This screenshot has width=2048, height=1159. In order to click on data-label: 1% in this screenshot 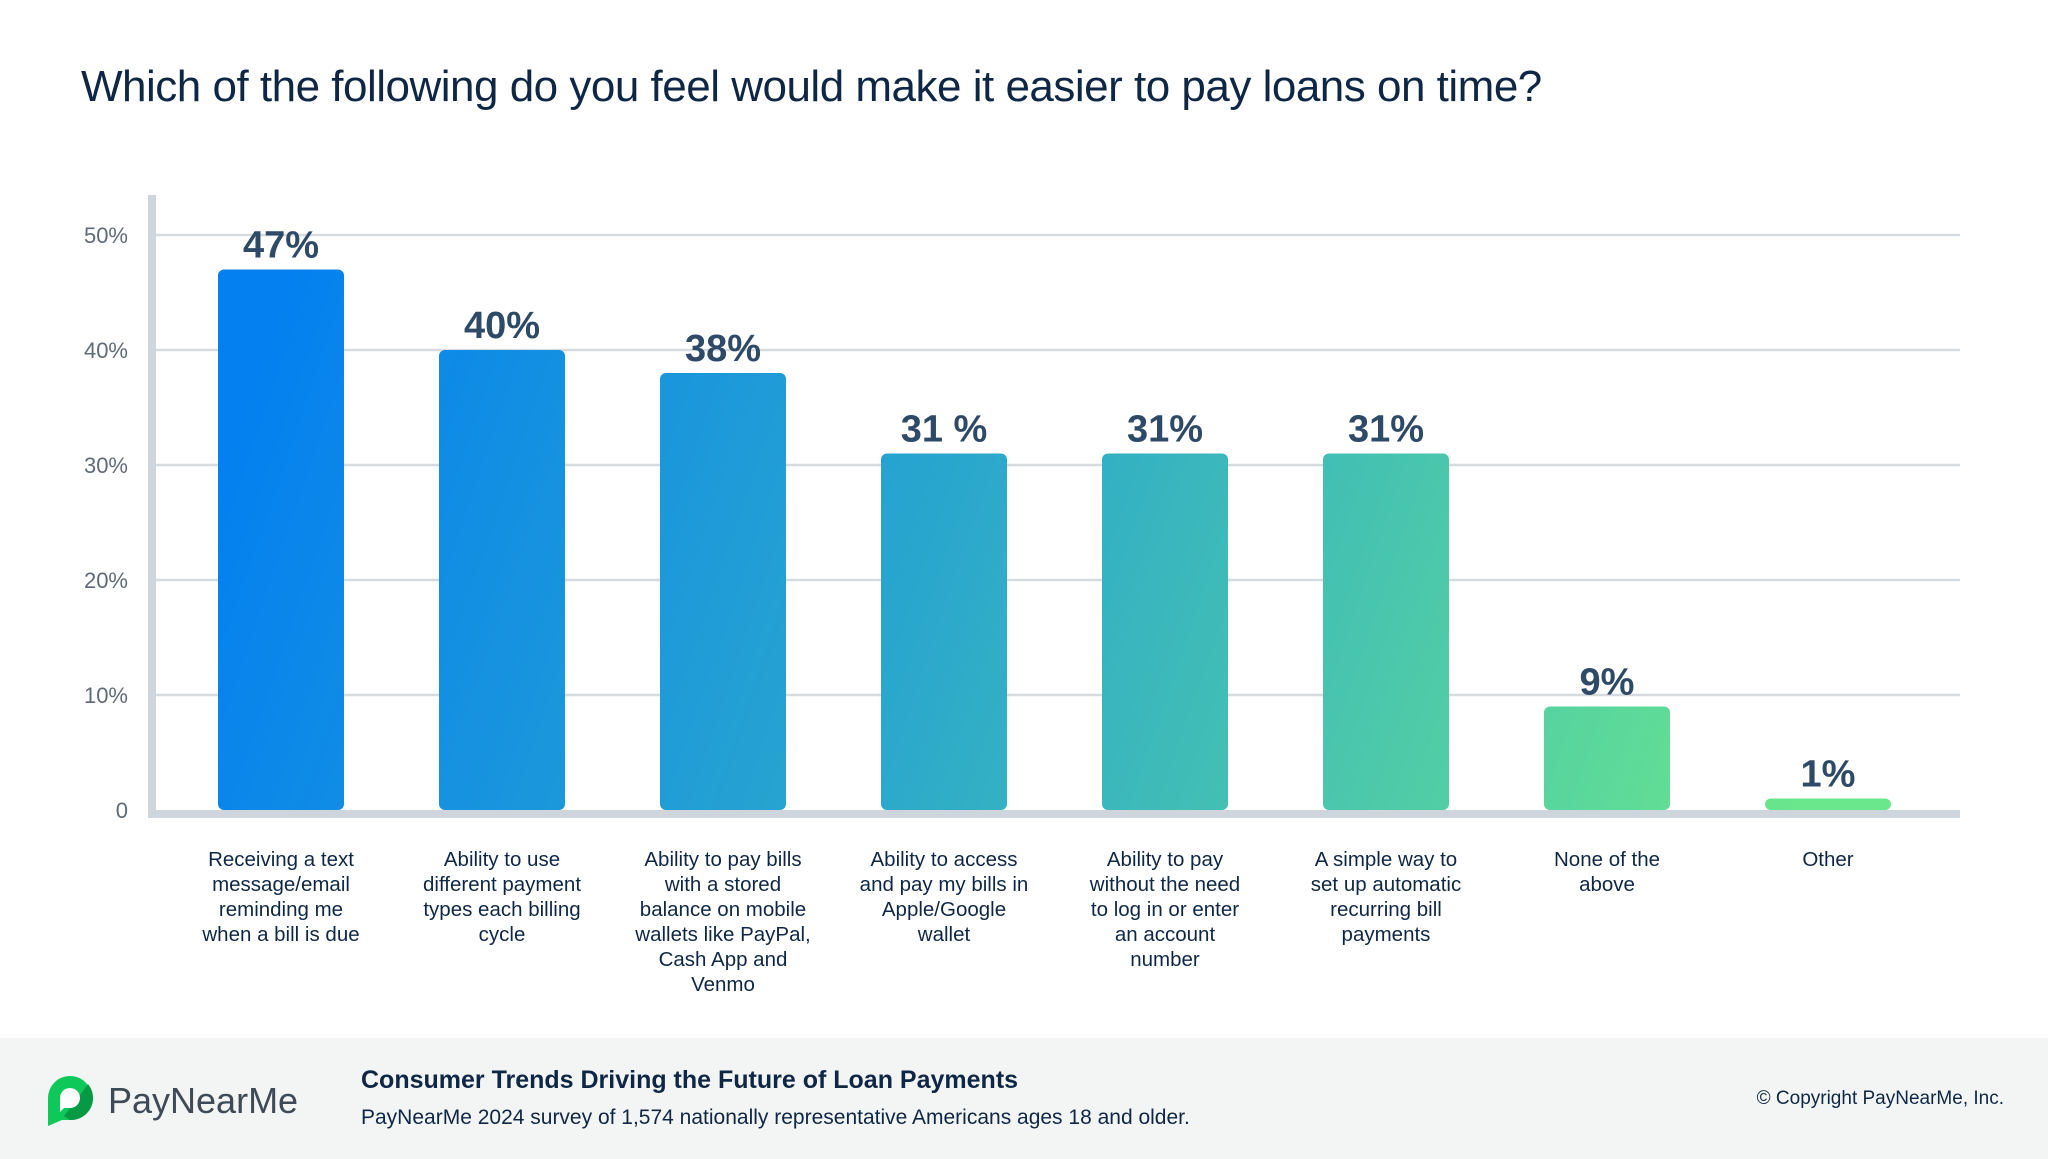, I will do `click(1828, 775)`.